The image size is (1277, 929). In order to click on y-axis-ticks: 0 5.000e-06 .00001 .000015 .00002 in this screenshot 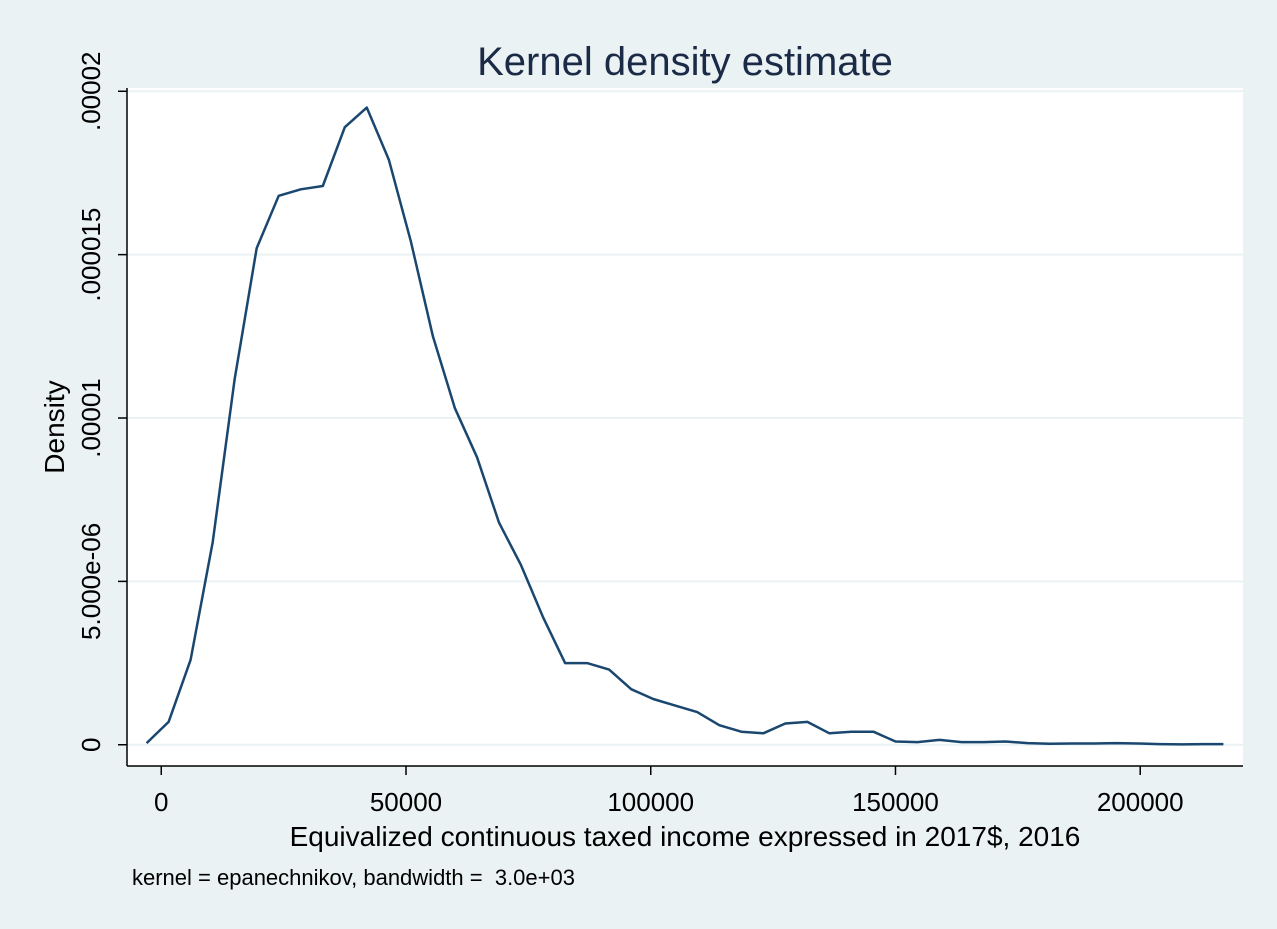, I will do `click(101, 402)`.